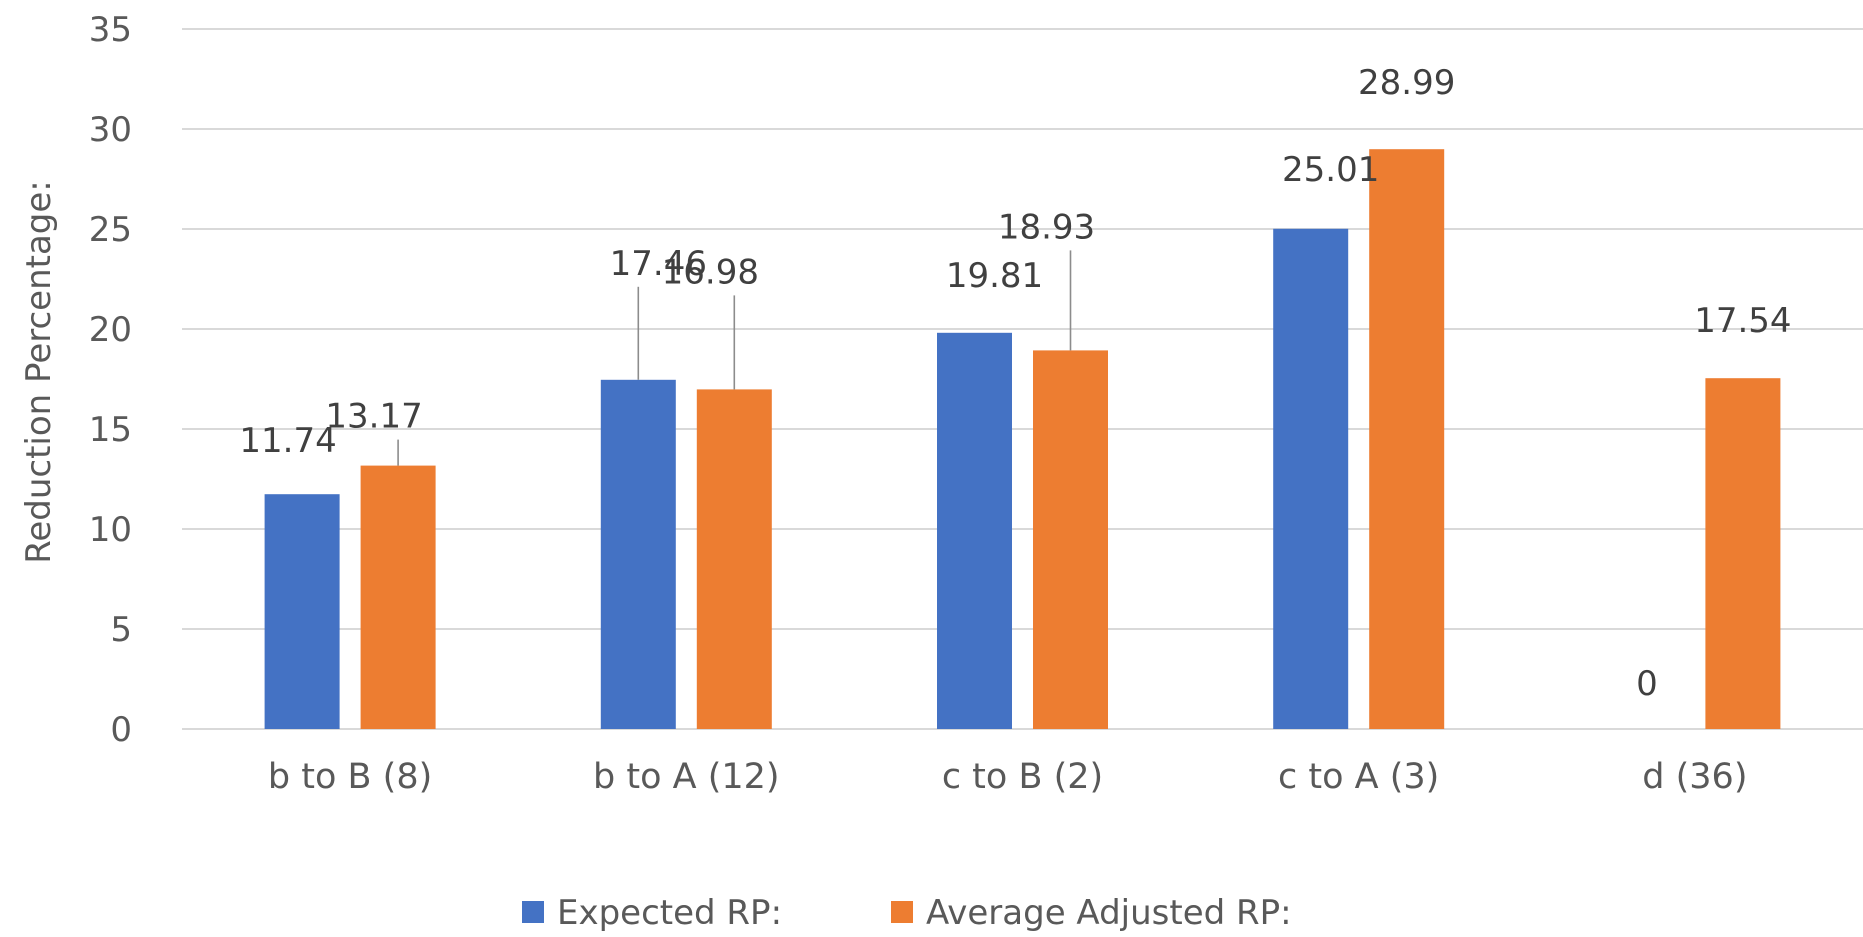 This screenshot has height=937, width=1863. I want to click on bar-series1-cat4, so click(1743, 553).